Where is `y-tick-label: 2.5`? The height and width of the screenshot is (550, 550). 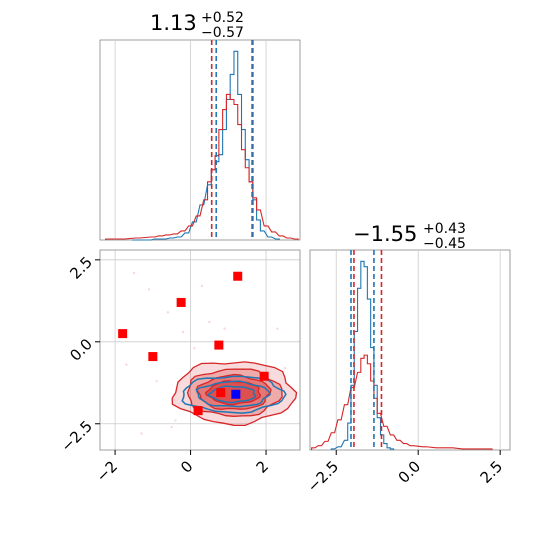
y-tick-label: 2.5 is located at coordinates (81, 268).